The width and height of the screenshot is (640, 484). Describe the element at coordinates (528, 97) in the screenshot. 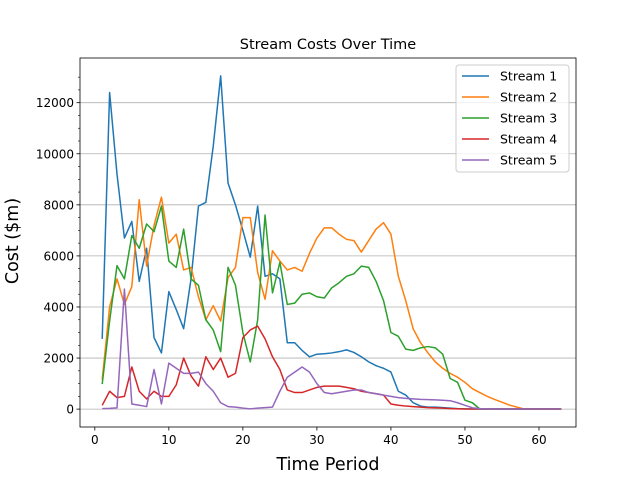

I see `legend-label-2: Stream 2` at that location.